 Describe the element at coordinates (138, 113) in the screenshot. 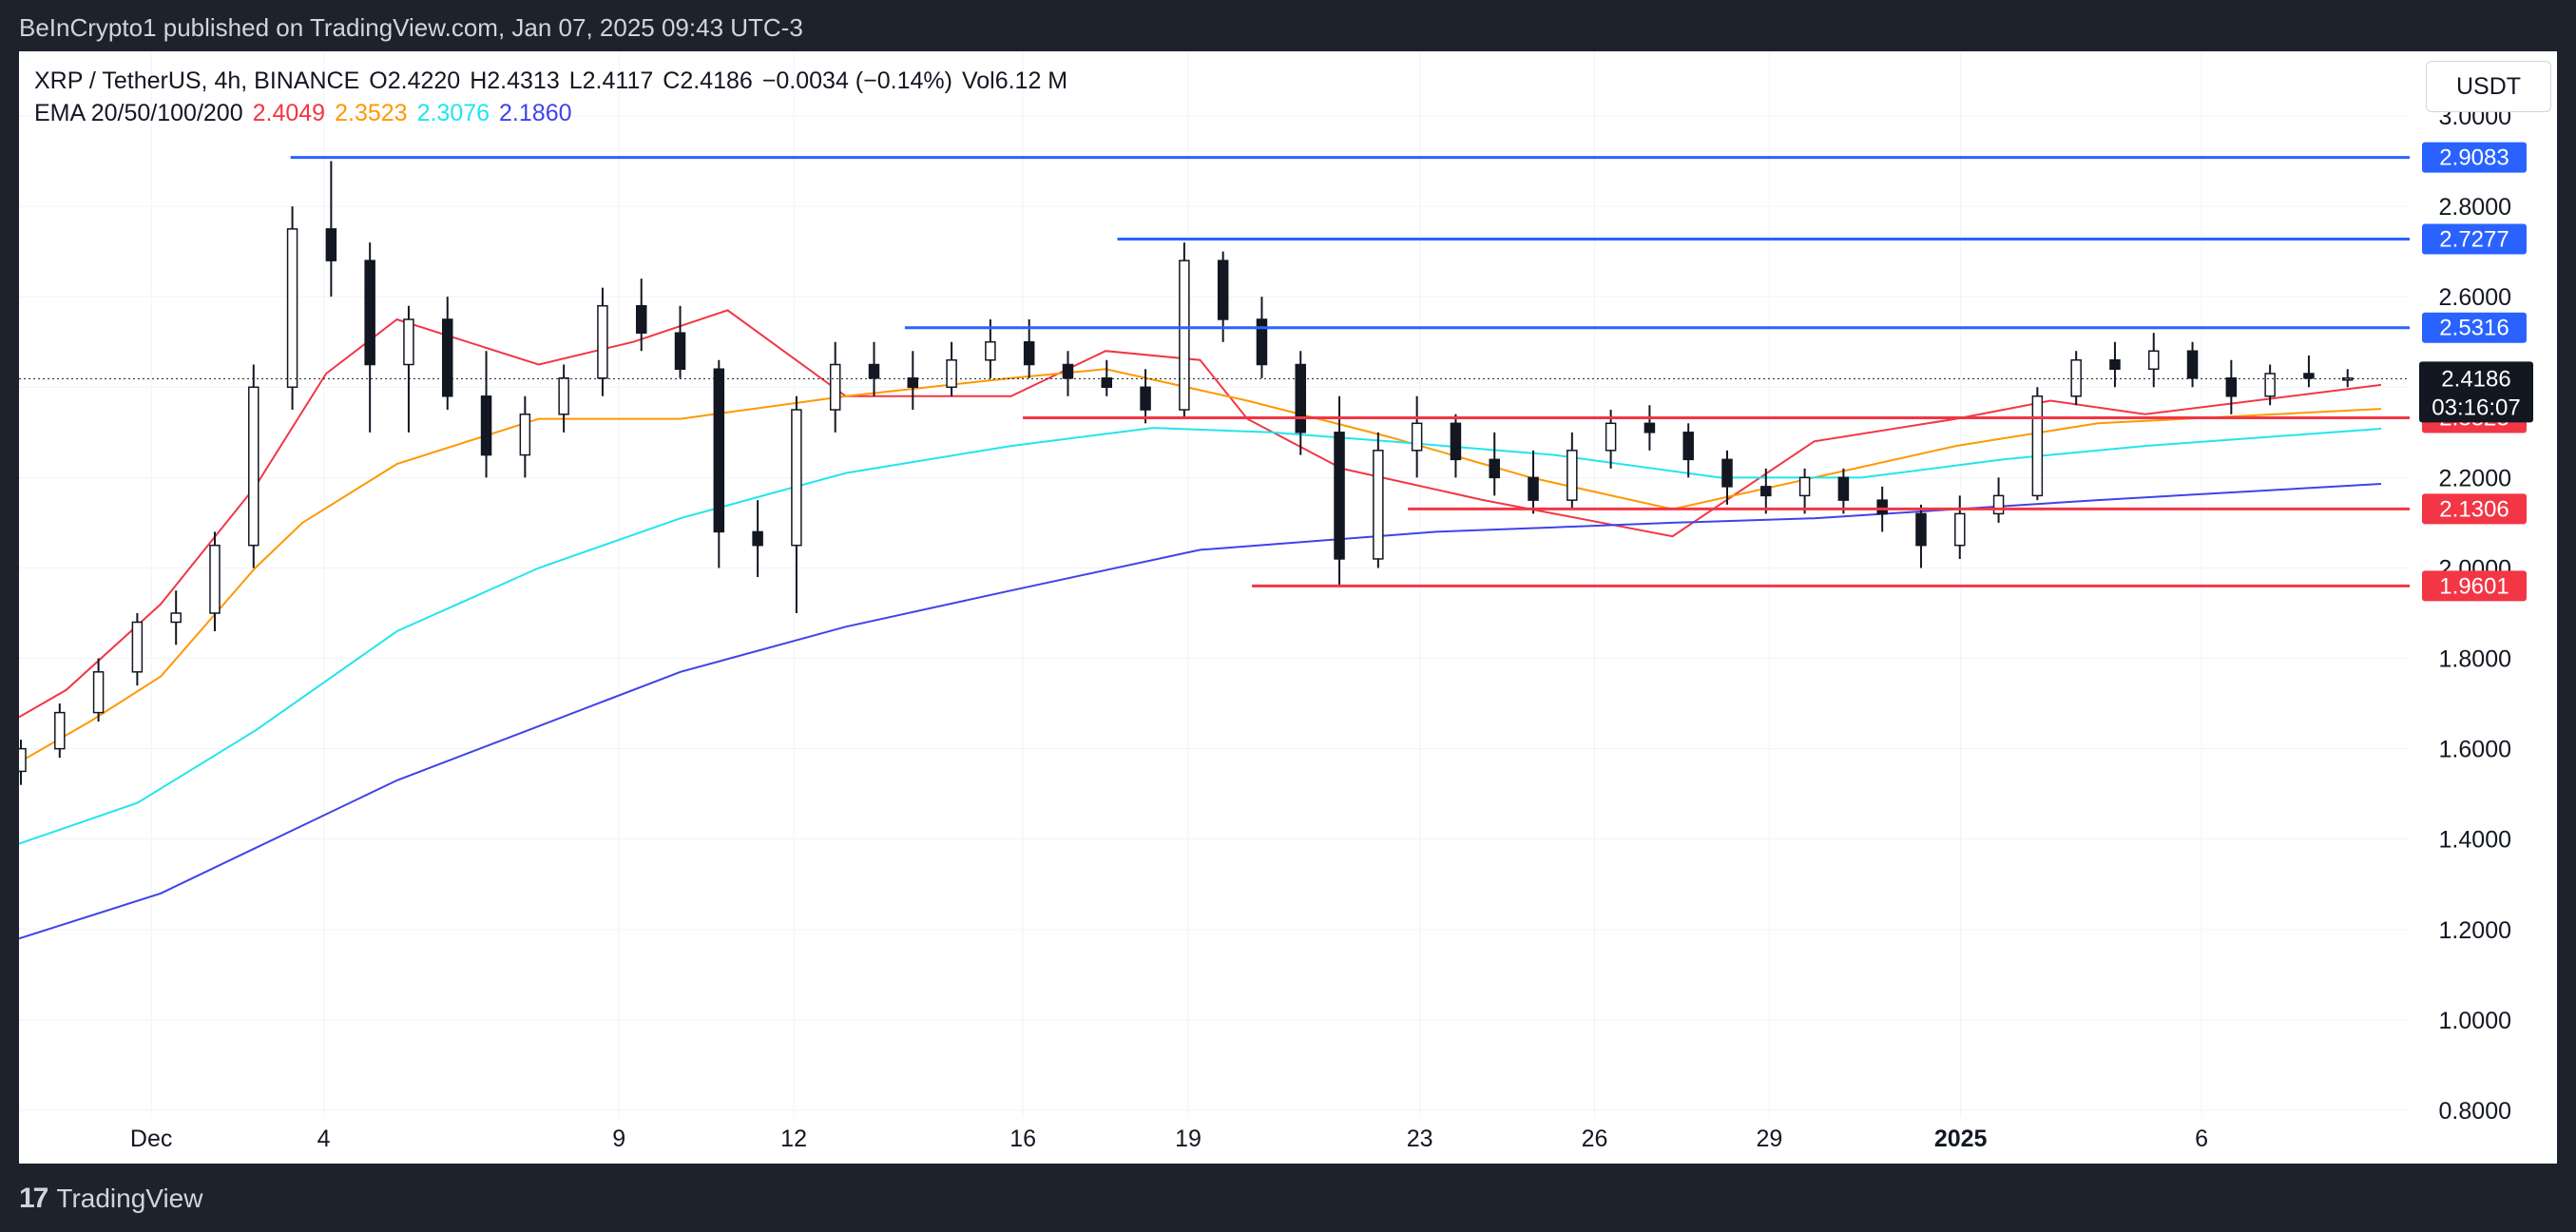

I see `ema-label: EMA 20/50/100/200` at that location.